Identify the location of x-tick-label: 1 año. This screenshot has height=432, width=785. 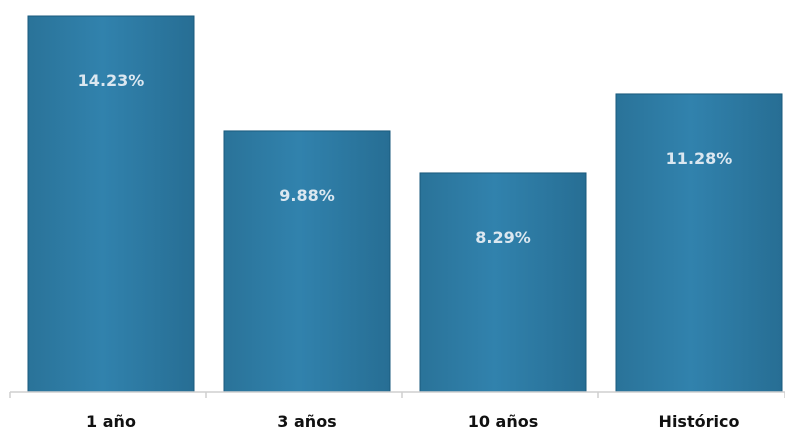
(111, 421).